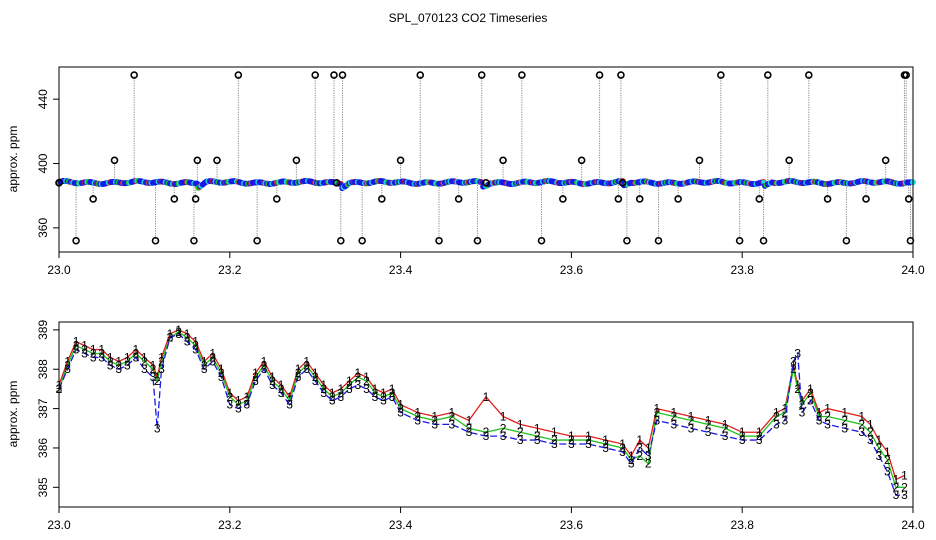 The width and height of the screenshot is (936, 540). Describe the element at coordinates (401, 525) in the screenshot. I see `bottom-xtick-label: 23.4` at that location.